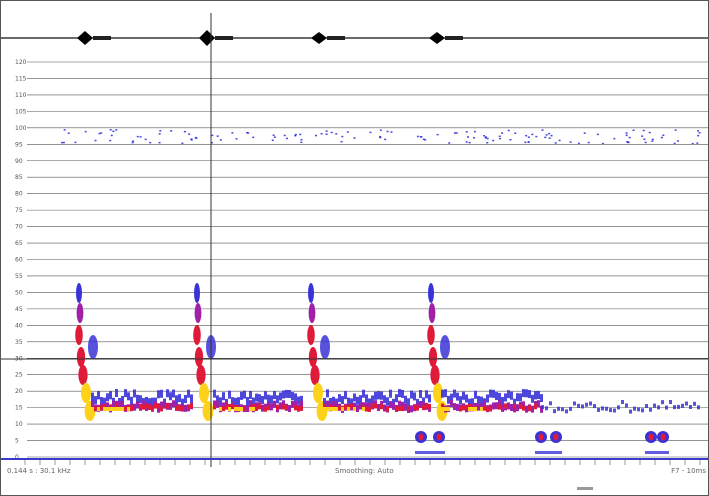 This screenshot has height=496, width=709. What do you see at coordinates (19, 276) in the screenshot?
I see `frequency-tick-label: 55` at bounding box center [19, 276].